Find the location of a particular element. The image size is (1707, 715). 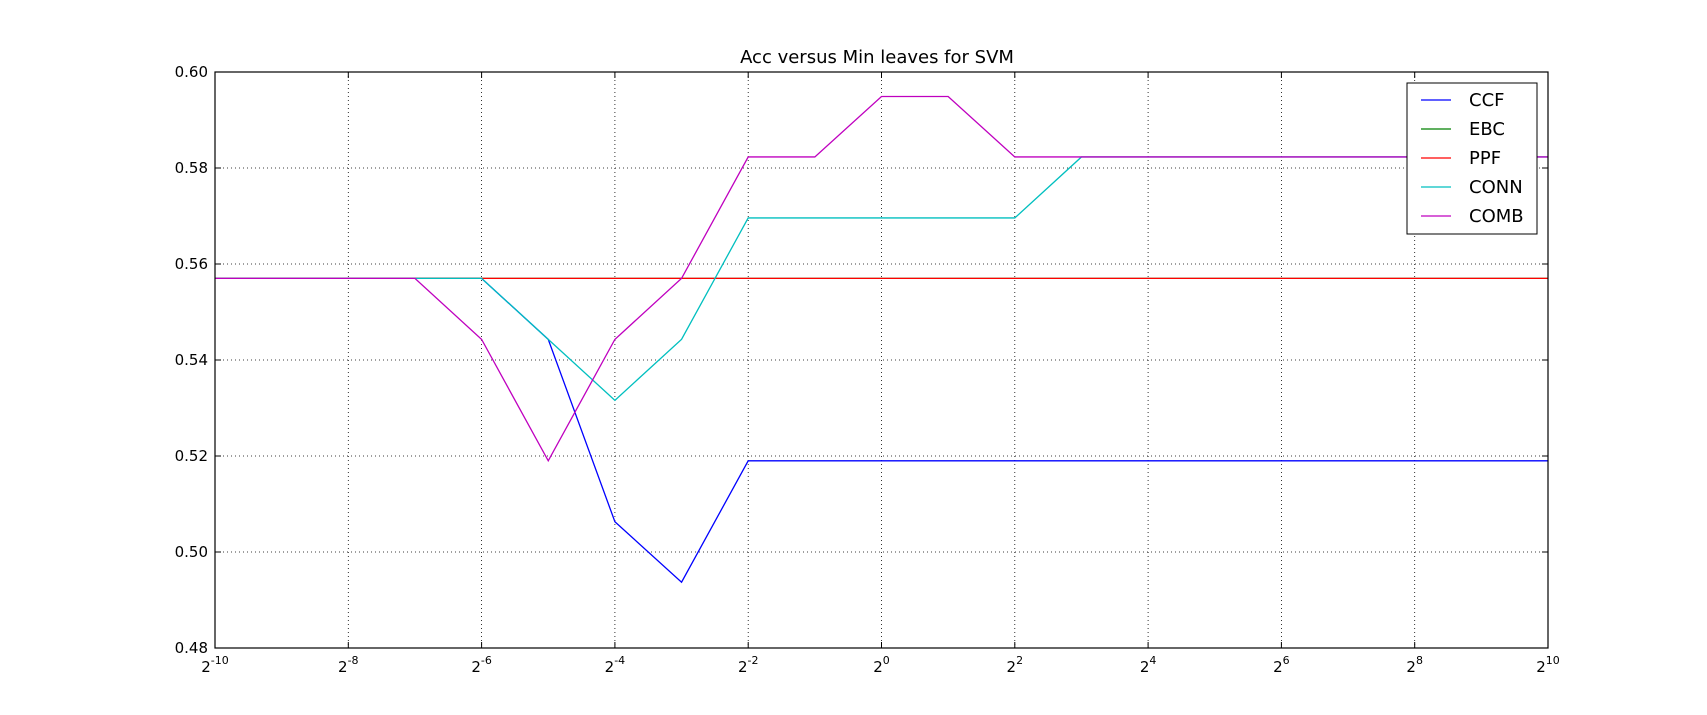

x-tick-label: 22 is located at coordinates (1015, 665).